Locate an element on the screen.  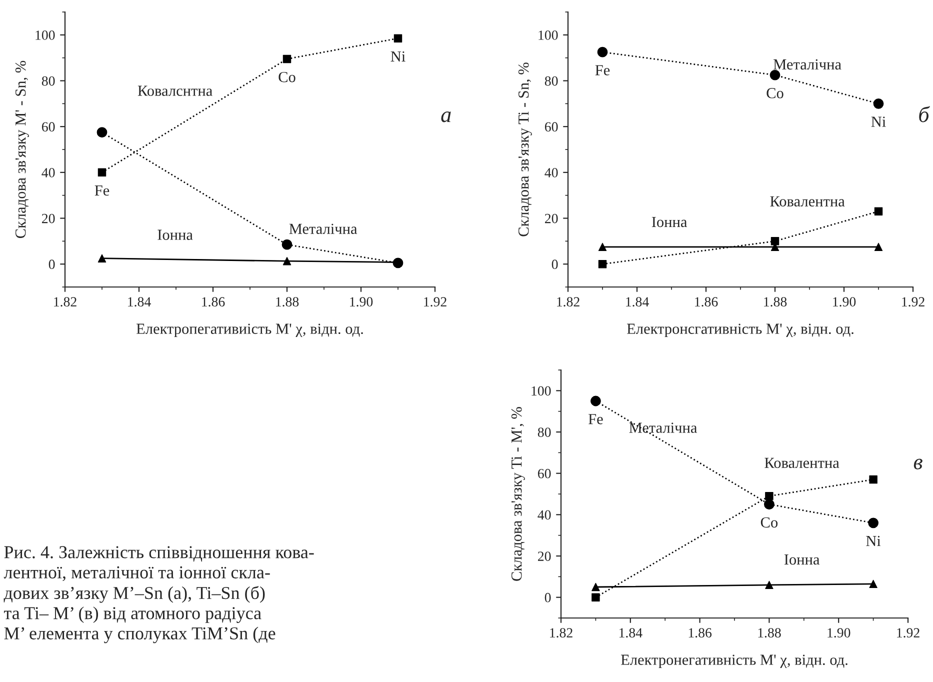
text: Рис. 4. Залежність співвідношення кова- лентної, металічної та іонної скла- дових зв’язку M’–Sn (а), Ti–Sn (б) та Ti– M’ (в) від атомного радіуса M’ елемента у сполуках TiM’Sn (де is located at coordinates (159, 595).